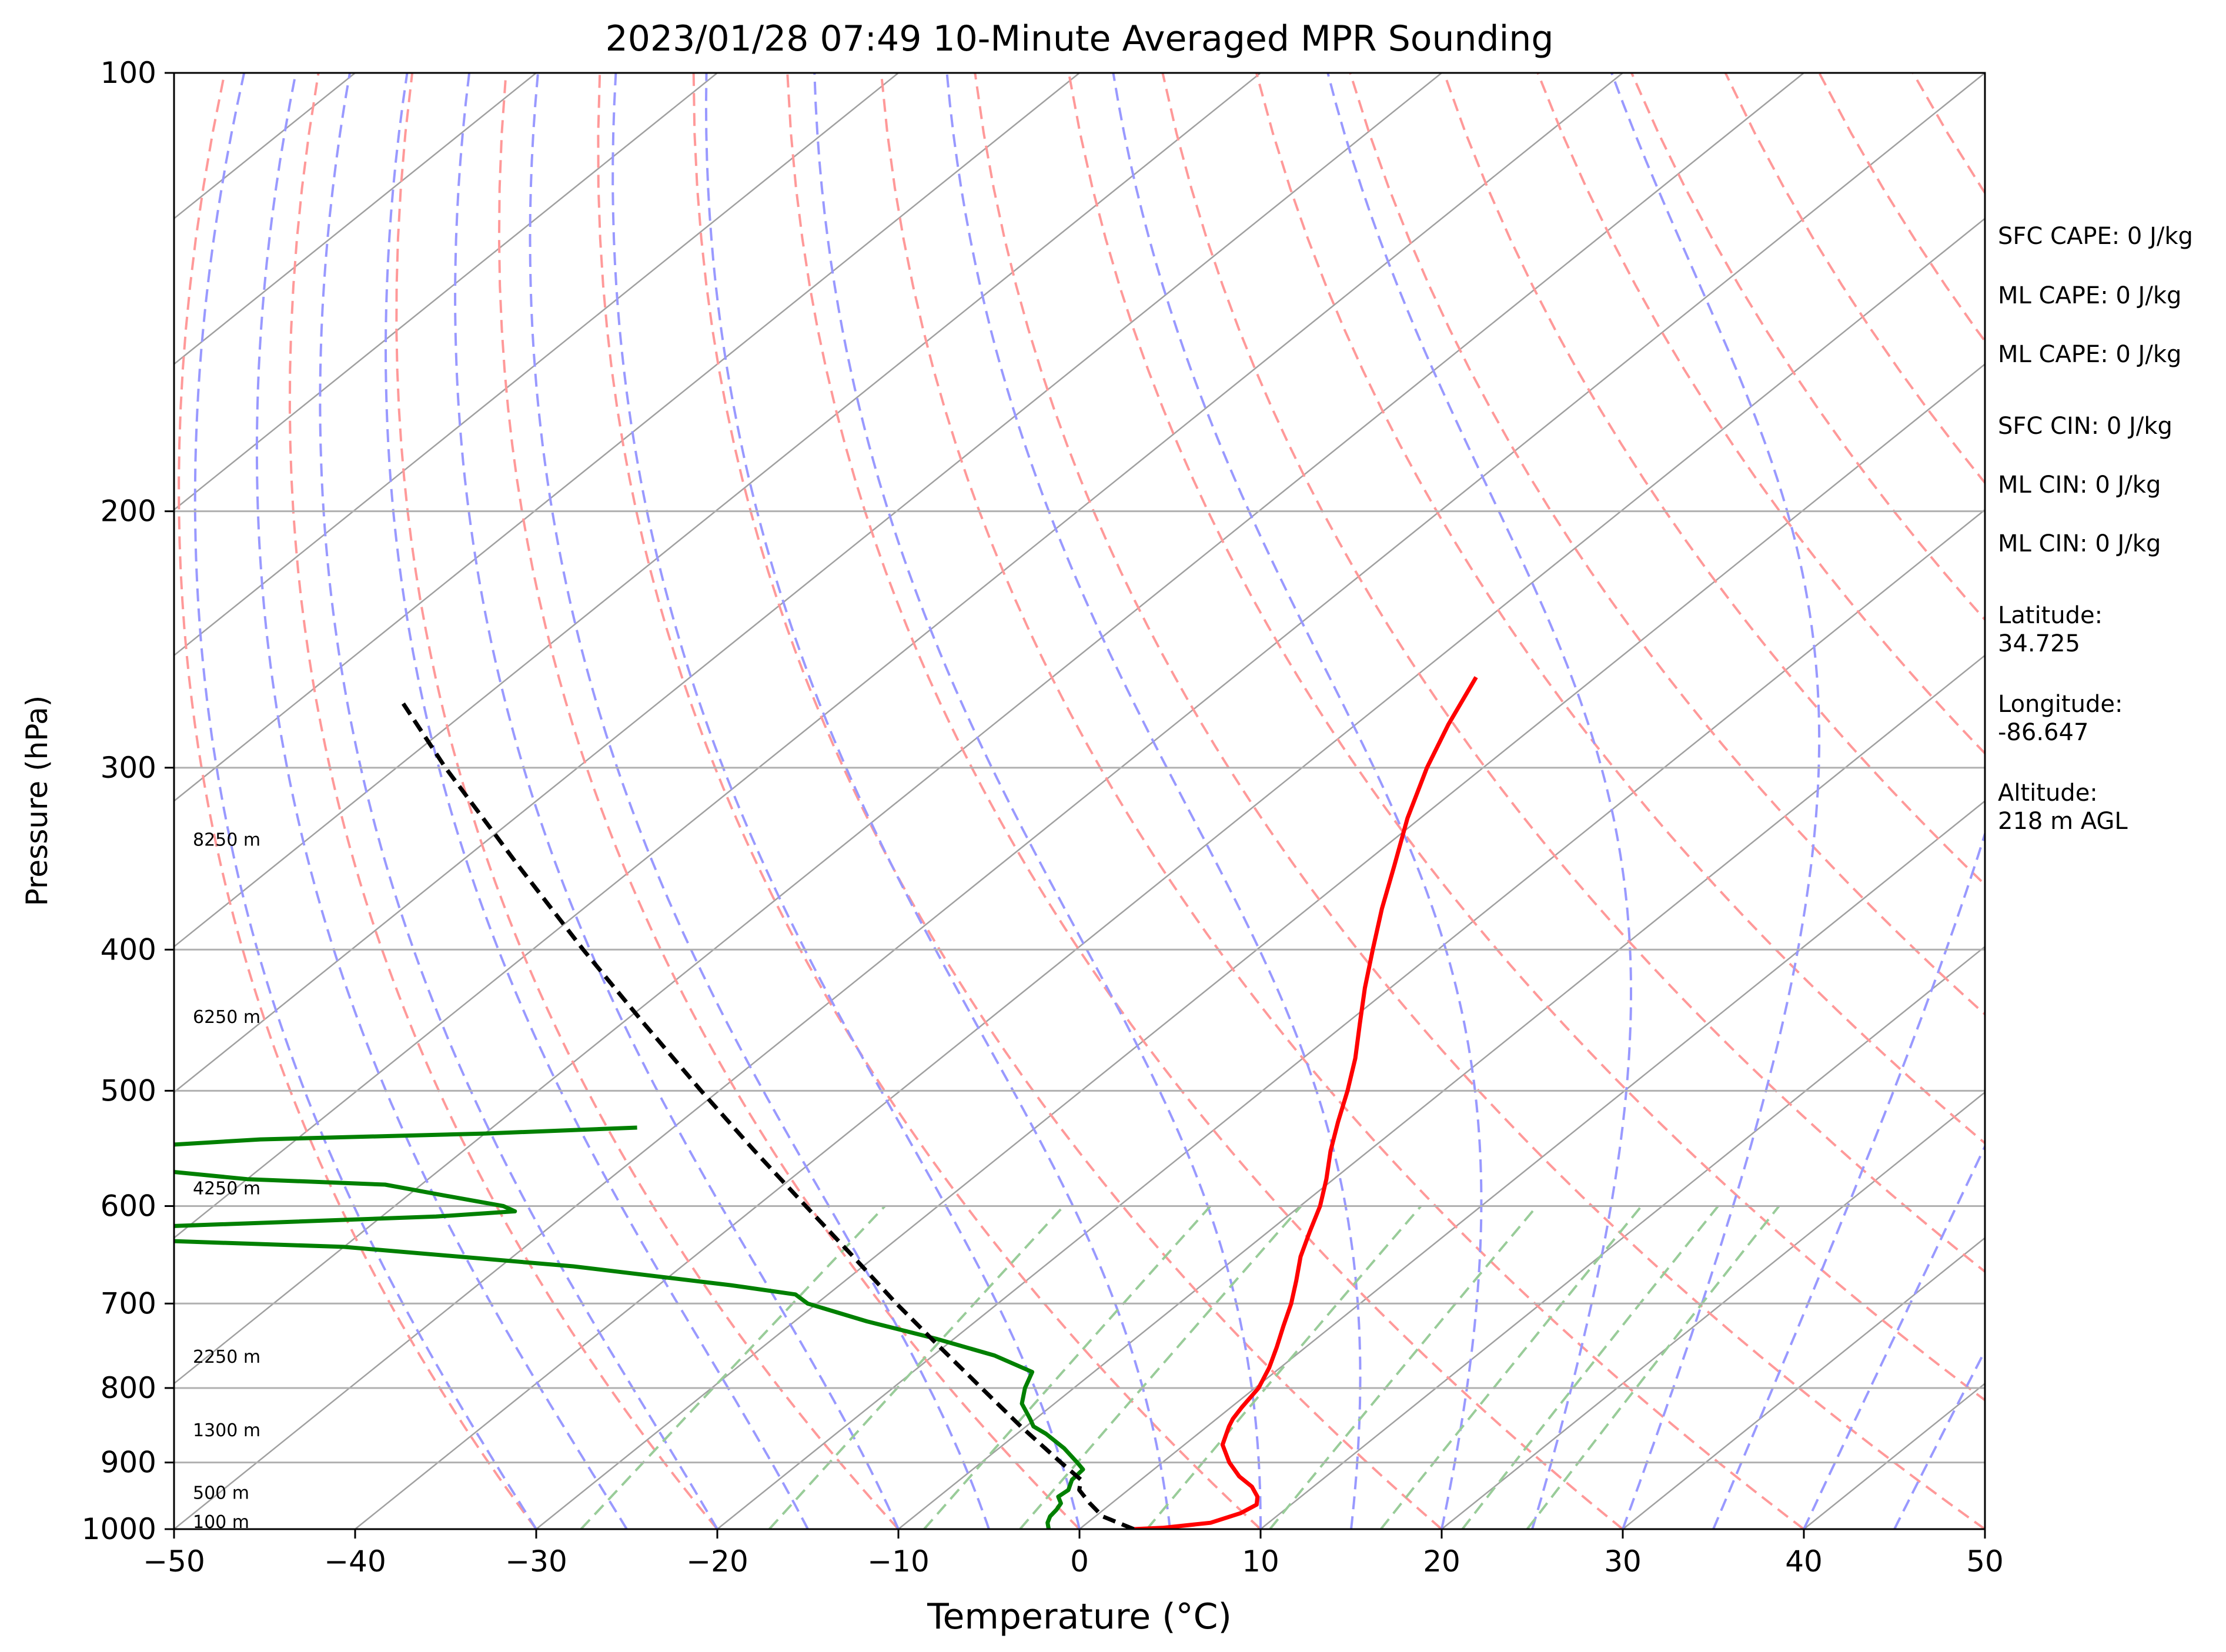 Image resolution: width=2226 pixels, height=1652 pixels. Describe the element at coordinates (2061, 705) in the screenshot. I see `longitude-label: Longitude:` at that location.